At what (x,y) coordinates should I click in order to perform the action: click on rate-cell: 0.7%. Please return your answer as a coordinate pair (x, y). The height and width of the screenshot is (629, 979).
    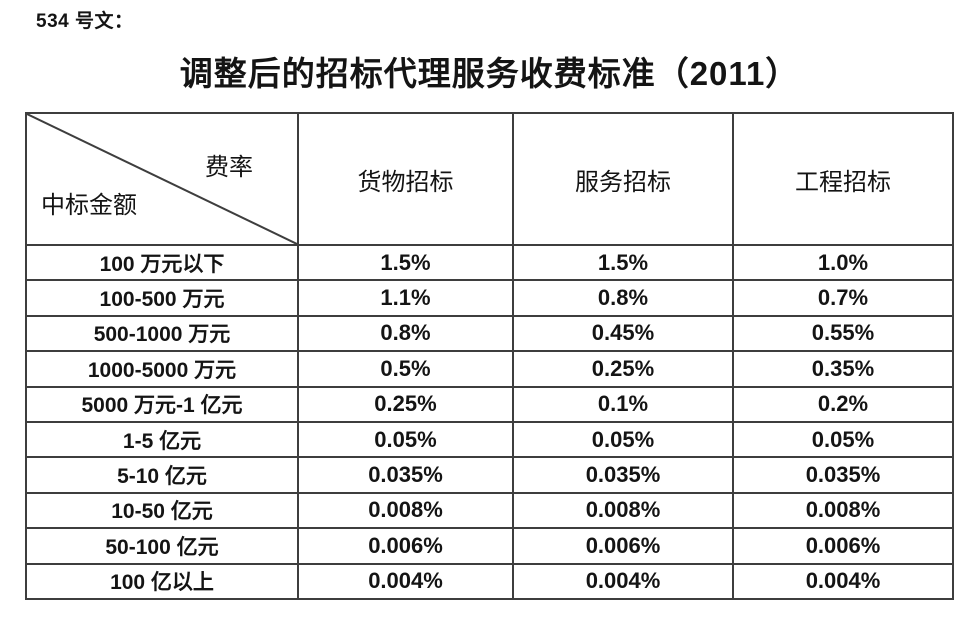
    Looking at the image, I should click on (843, 298).